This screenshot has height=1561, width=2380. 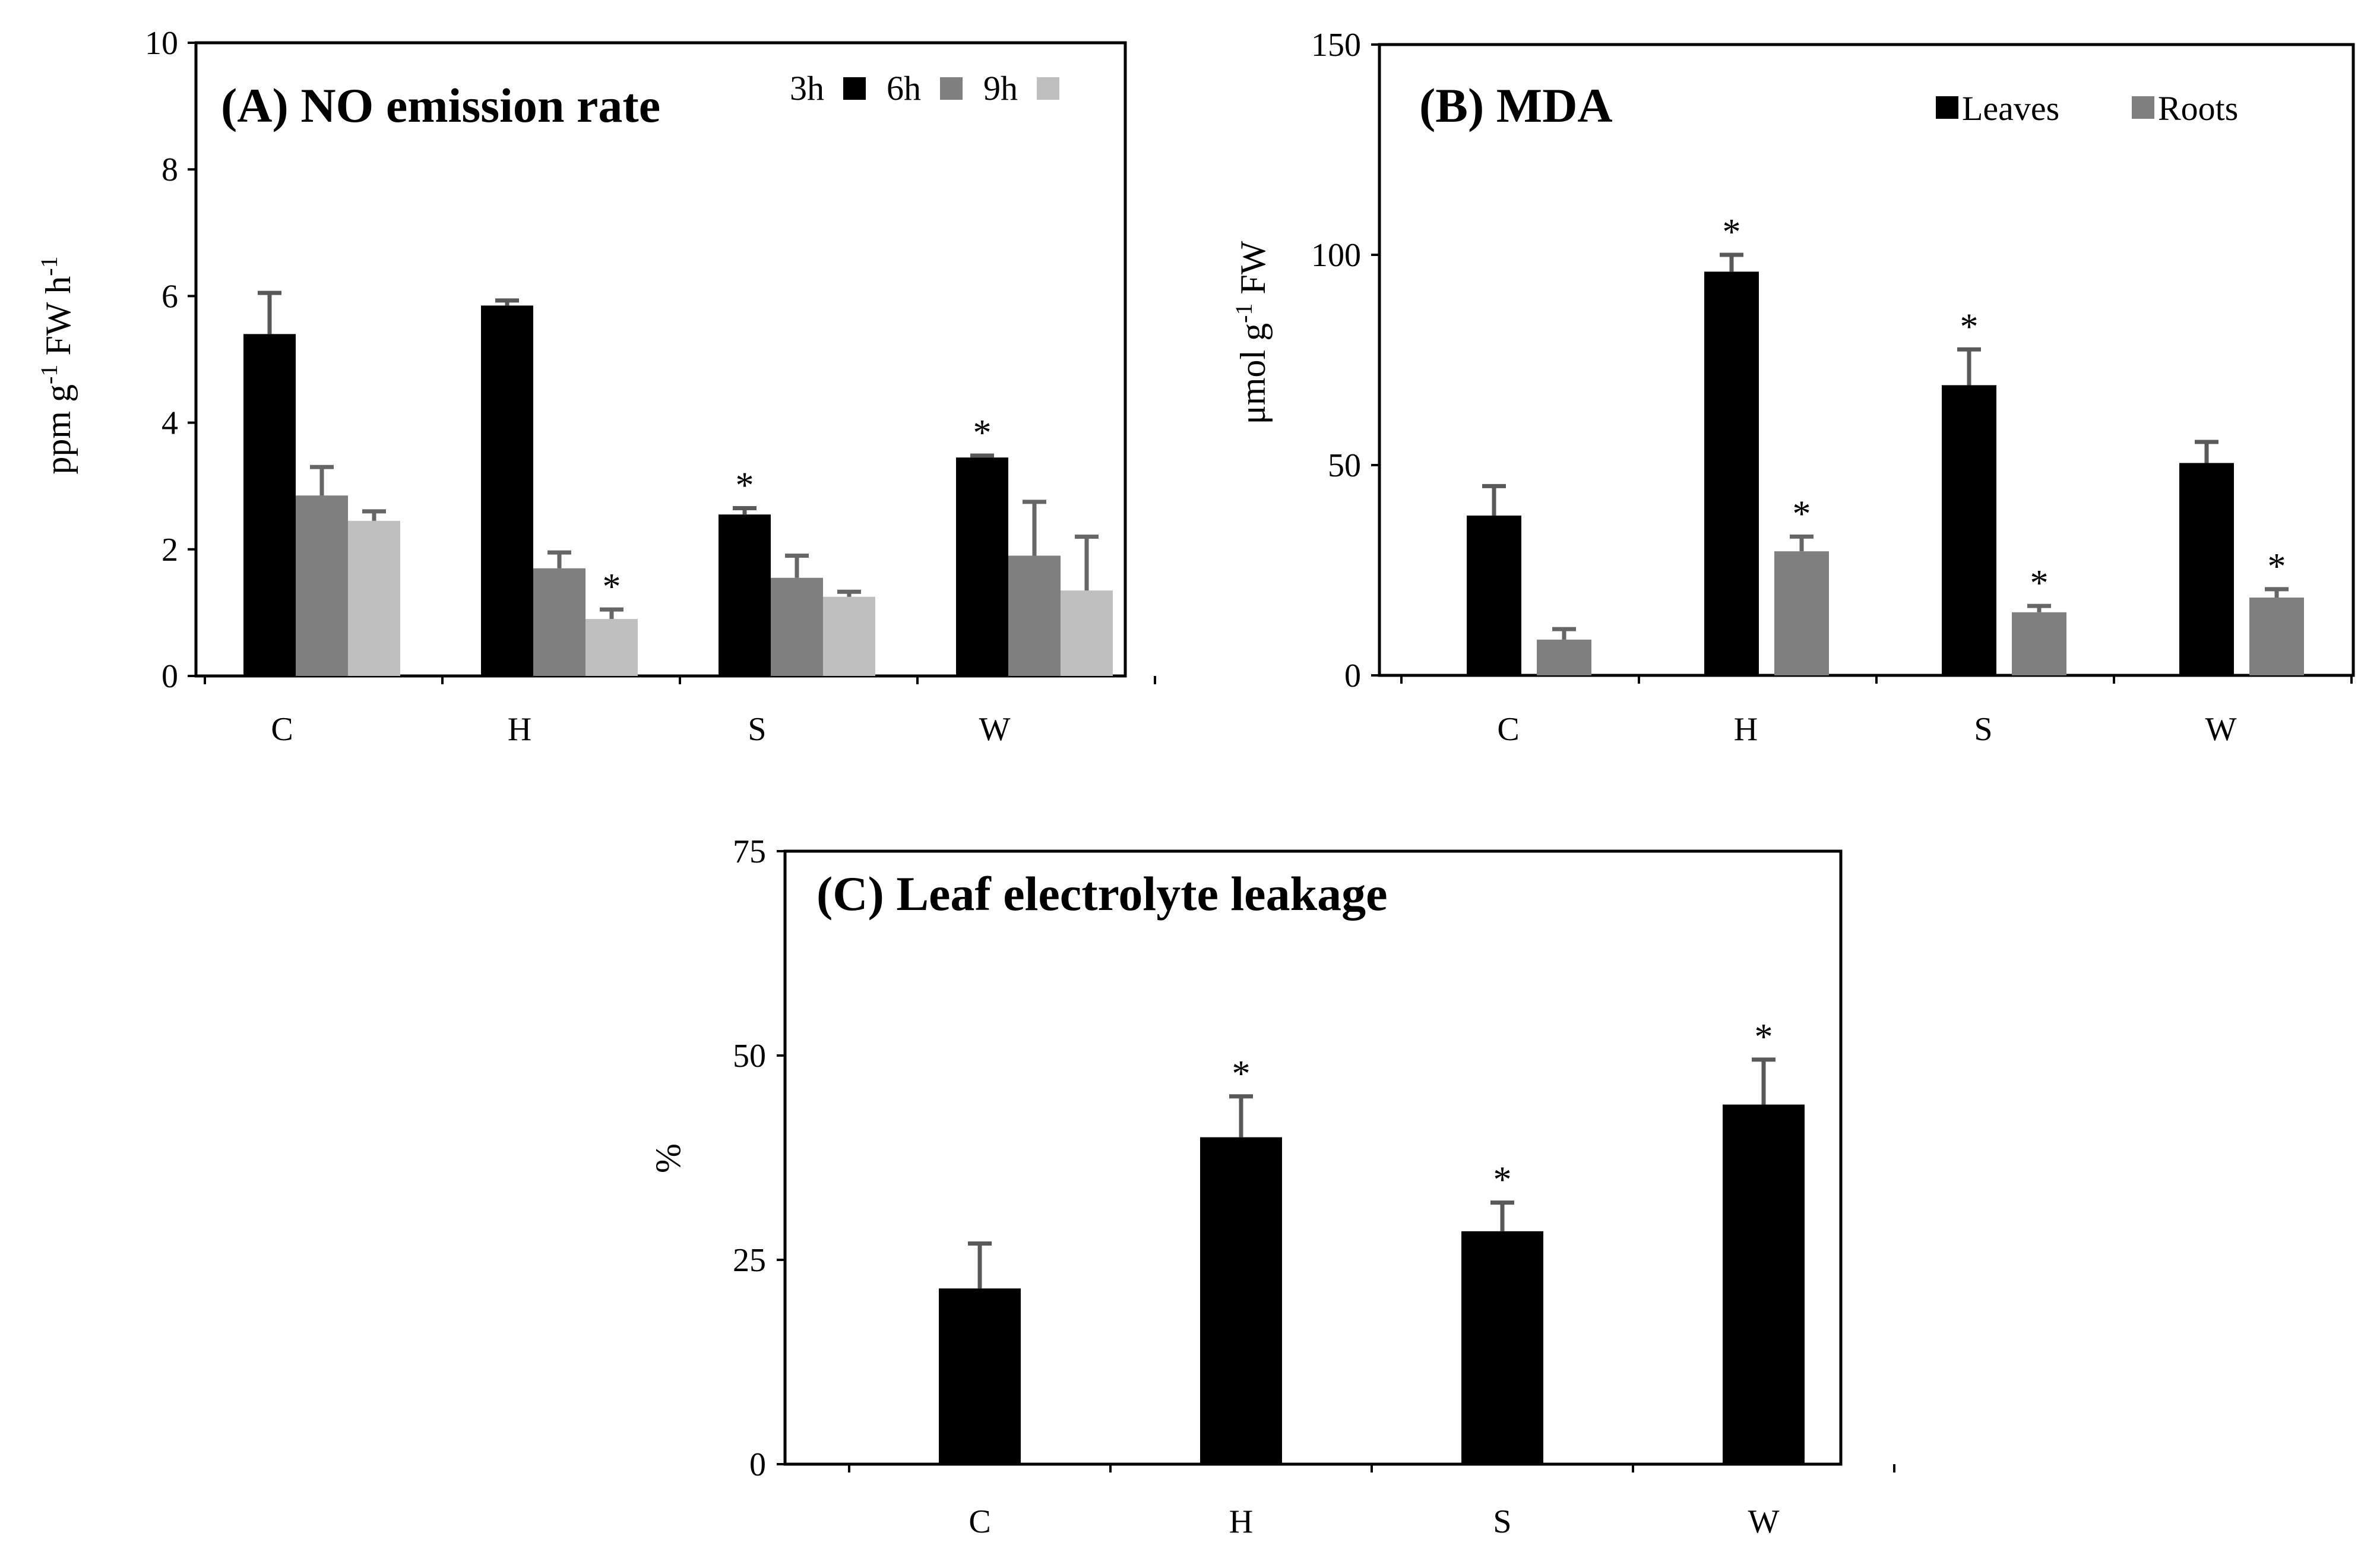 I want to click on panel-a-legend: 3h 6h 9h, so click(x=925, y=88).